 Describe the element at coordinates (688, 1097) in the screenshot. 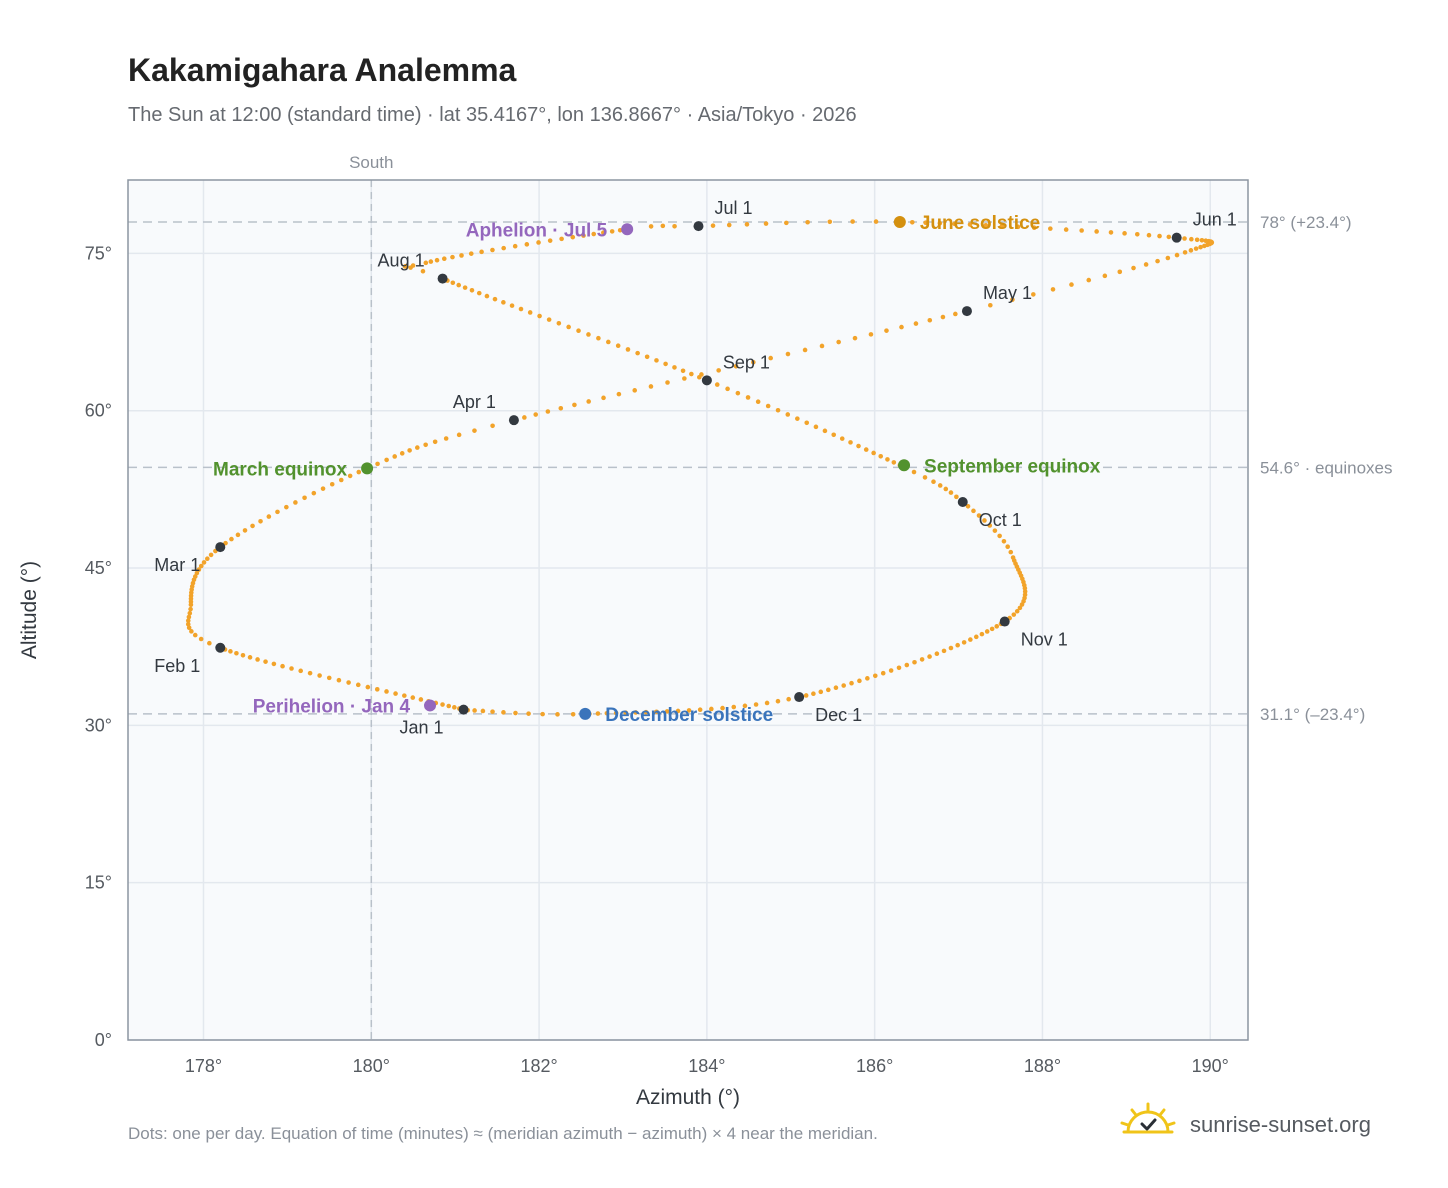

I see `x-axis-label: Azimuth (°)` at that location.